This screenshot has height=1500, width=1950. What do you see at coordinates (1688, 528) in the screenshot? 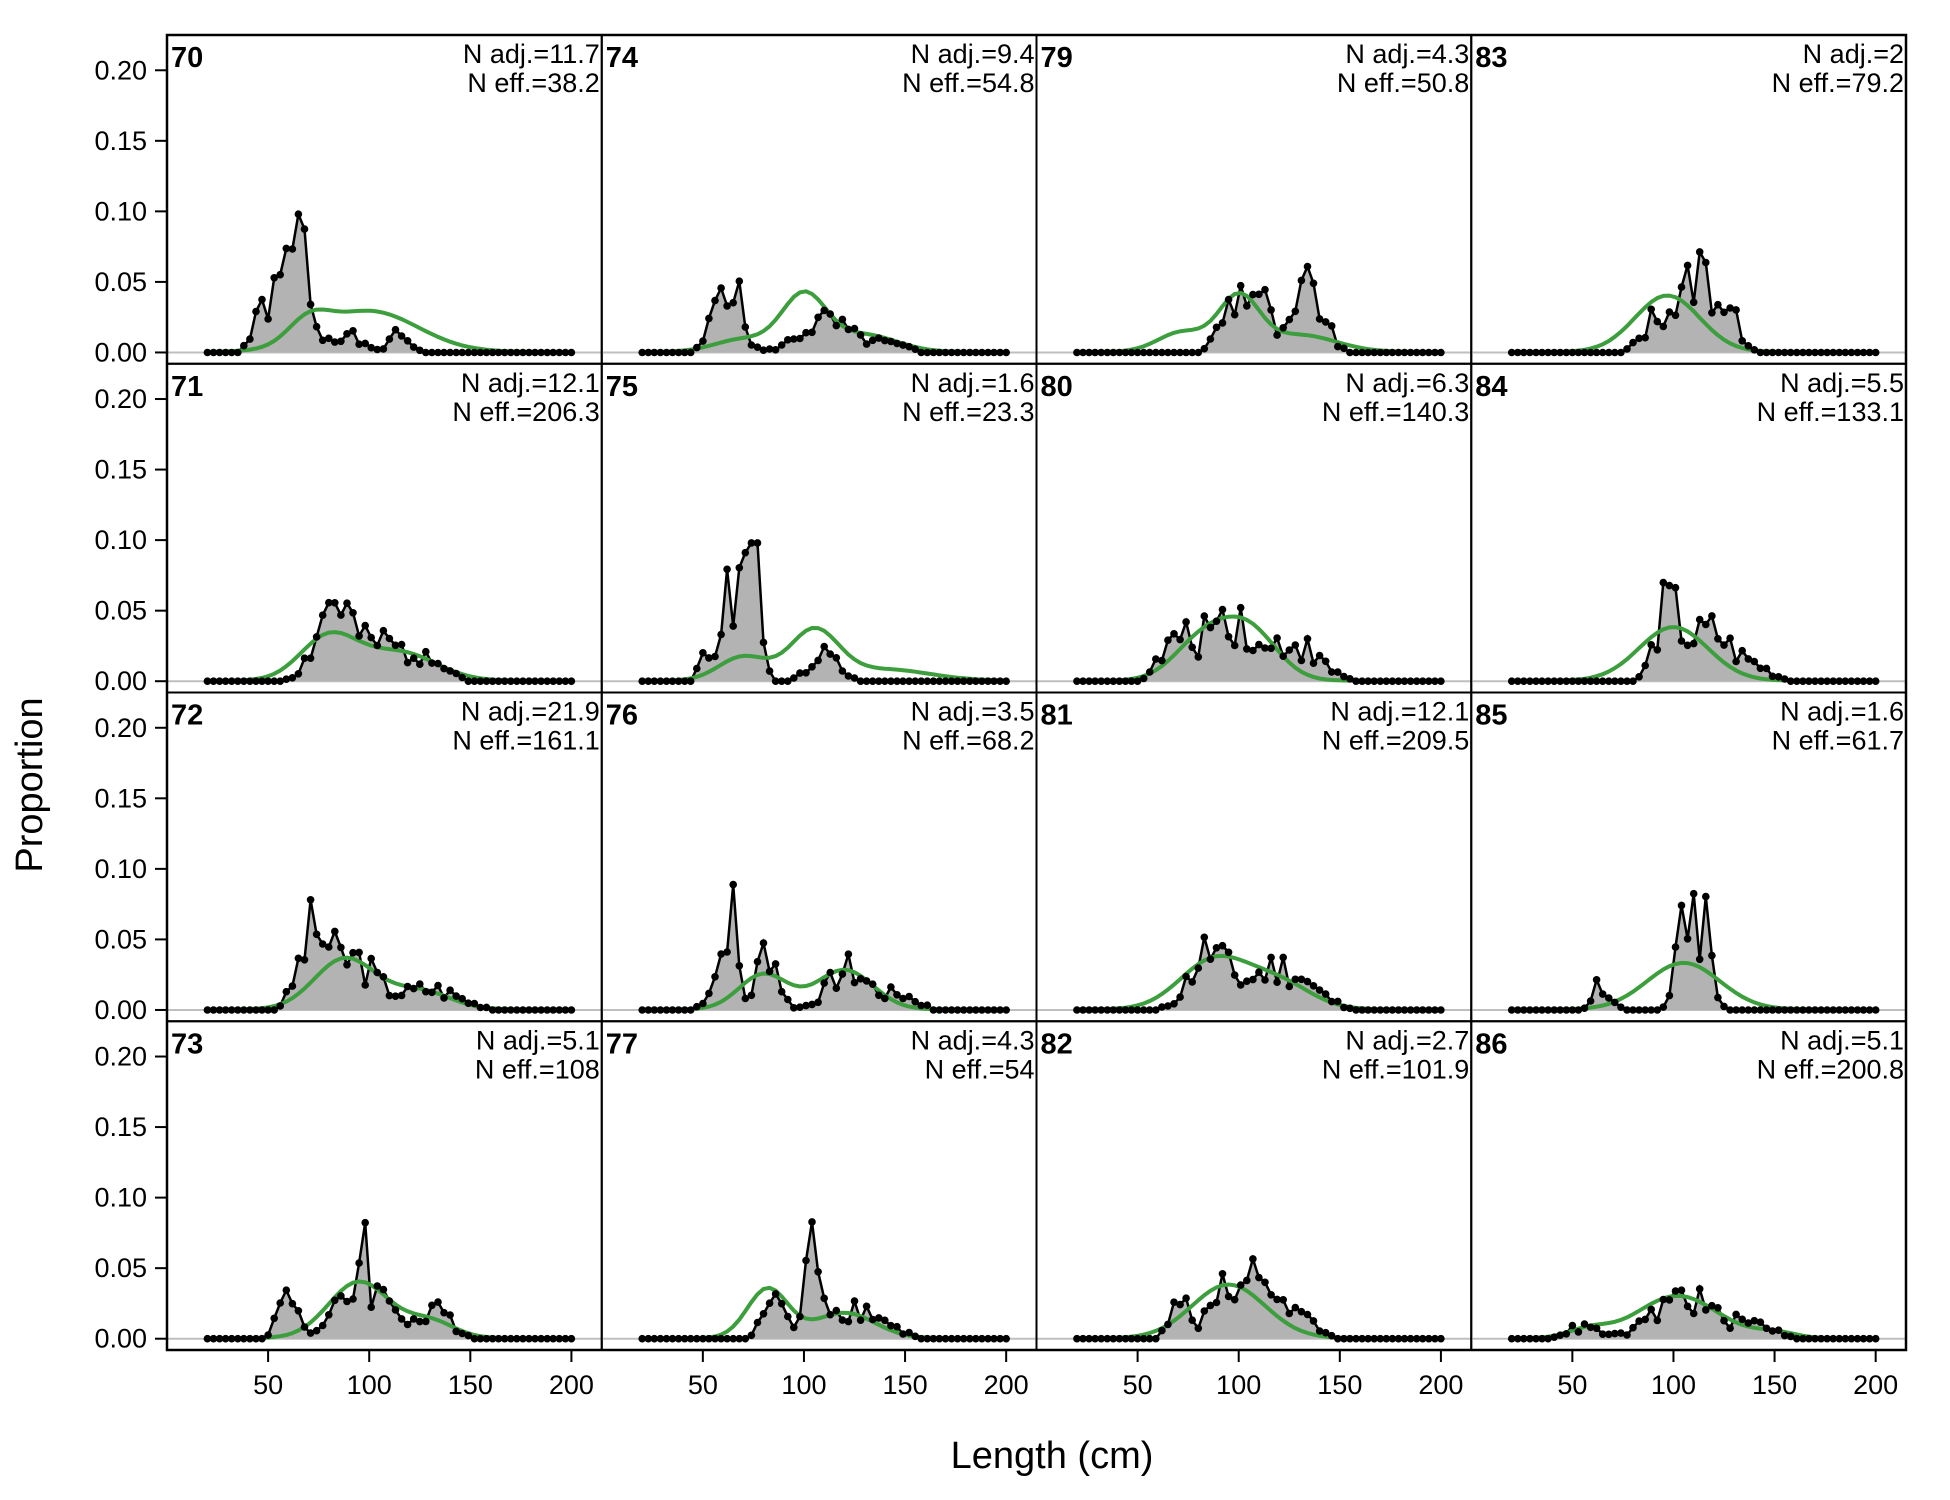
I see `panel-84: 84 N adj.=5.5N eff.=133.1` at bounding box center [1688, 528].